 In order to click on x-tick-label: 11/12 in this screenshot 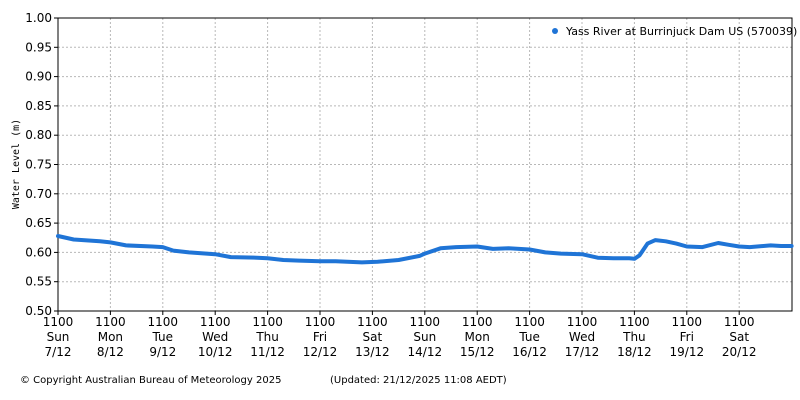, I will do `click(267, 352)`.